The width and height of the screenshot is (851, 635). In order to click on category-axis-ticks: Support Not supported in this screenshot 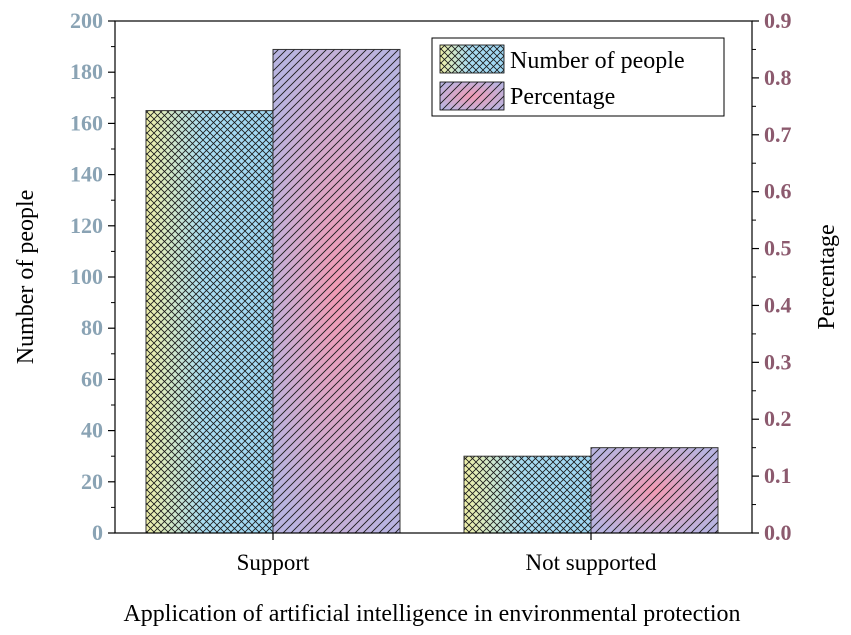, I will do `click(447, 554)`.